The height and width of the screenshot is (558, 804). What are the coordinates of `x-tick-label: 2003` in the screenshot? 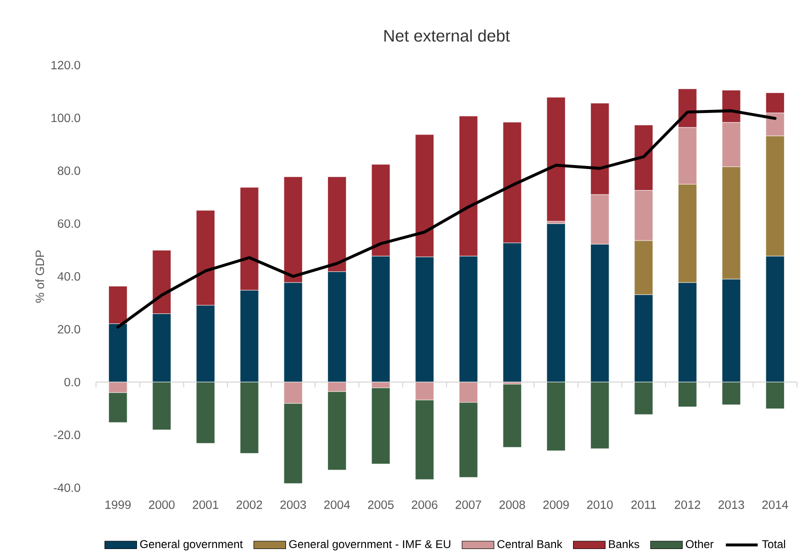 It's located at (293, 504).